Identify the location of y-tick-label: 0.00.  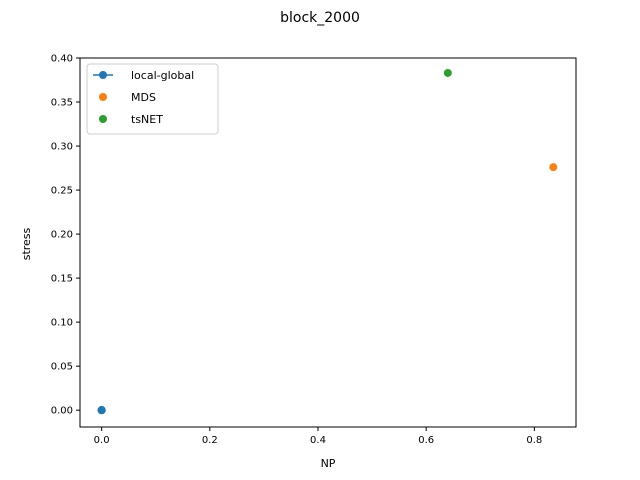
(62, 411).